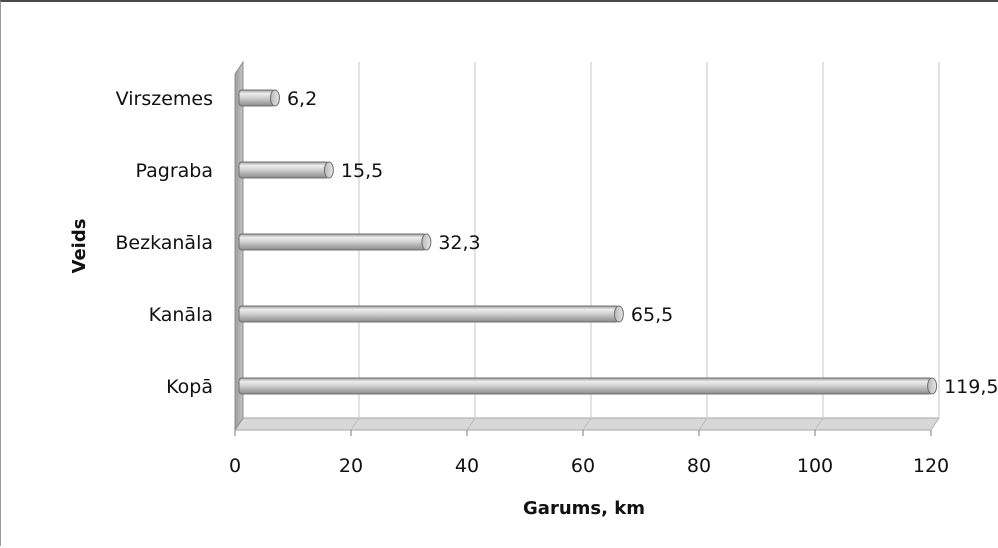 The width and height of the screenshot is (998, 548). Describe the element at coordinates (931, 466) in the screenshot. I see `x-tick-label: 120` at that location.